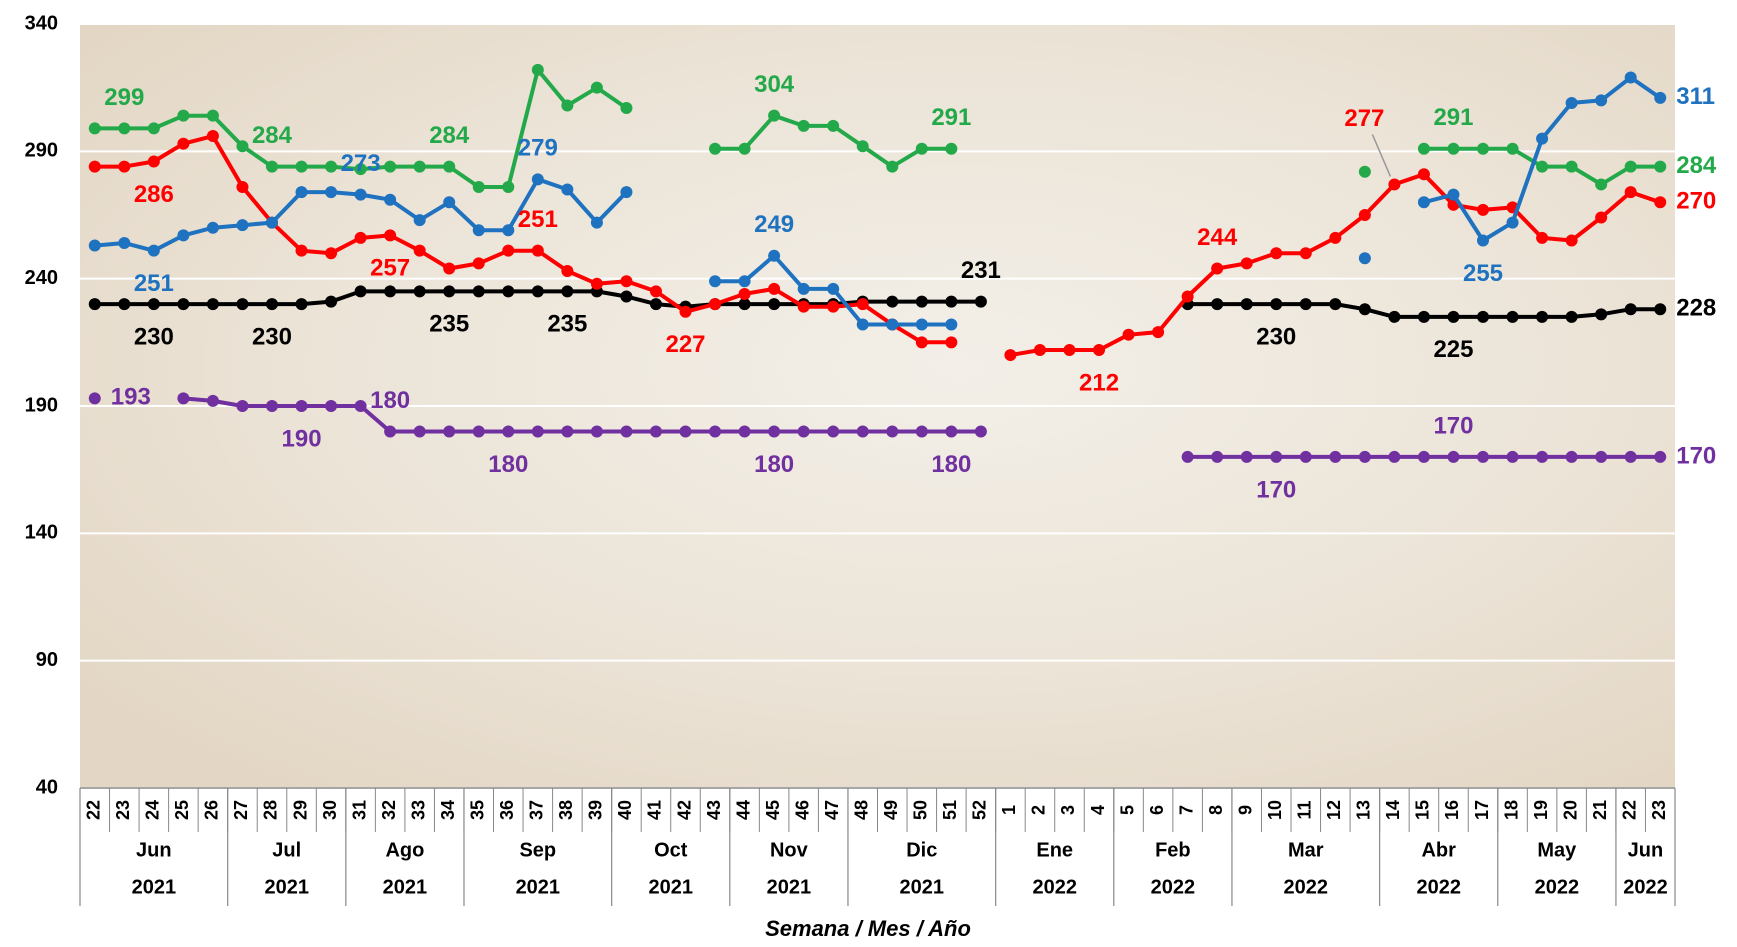 The image size is (1737, 947). What do you see at coordinates (1245, 810) in the screenshot?
I see `x-tick-label: 9` at bounding box center [1245, 810].